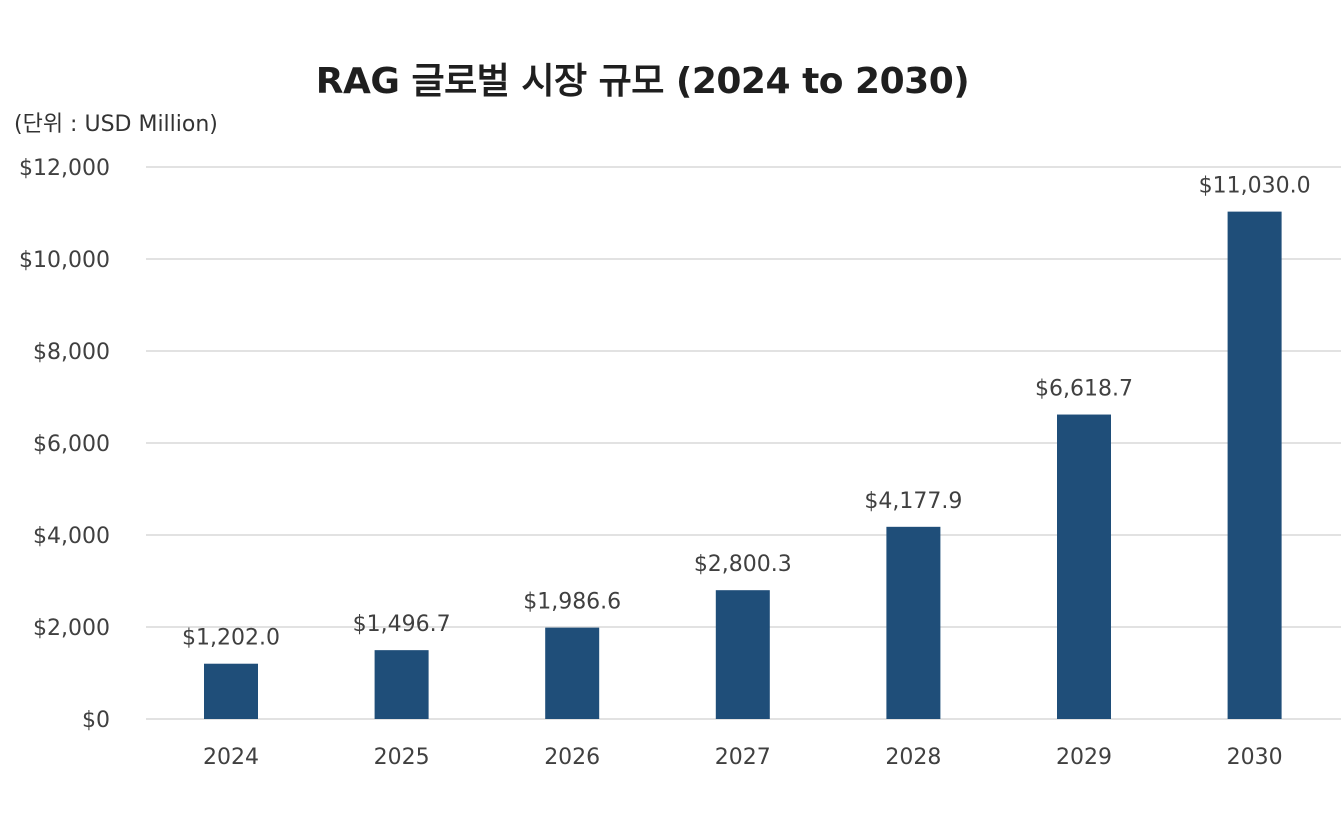 The width and height of the screenshot is (1341, 826). What do you see at coordinates (231, 691) in the screenshot?
I see `bar-2024` at bounding box center [231, 691].